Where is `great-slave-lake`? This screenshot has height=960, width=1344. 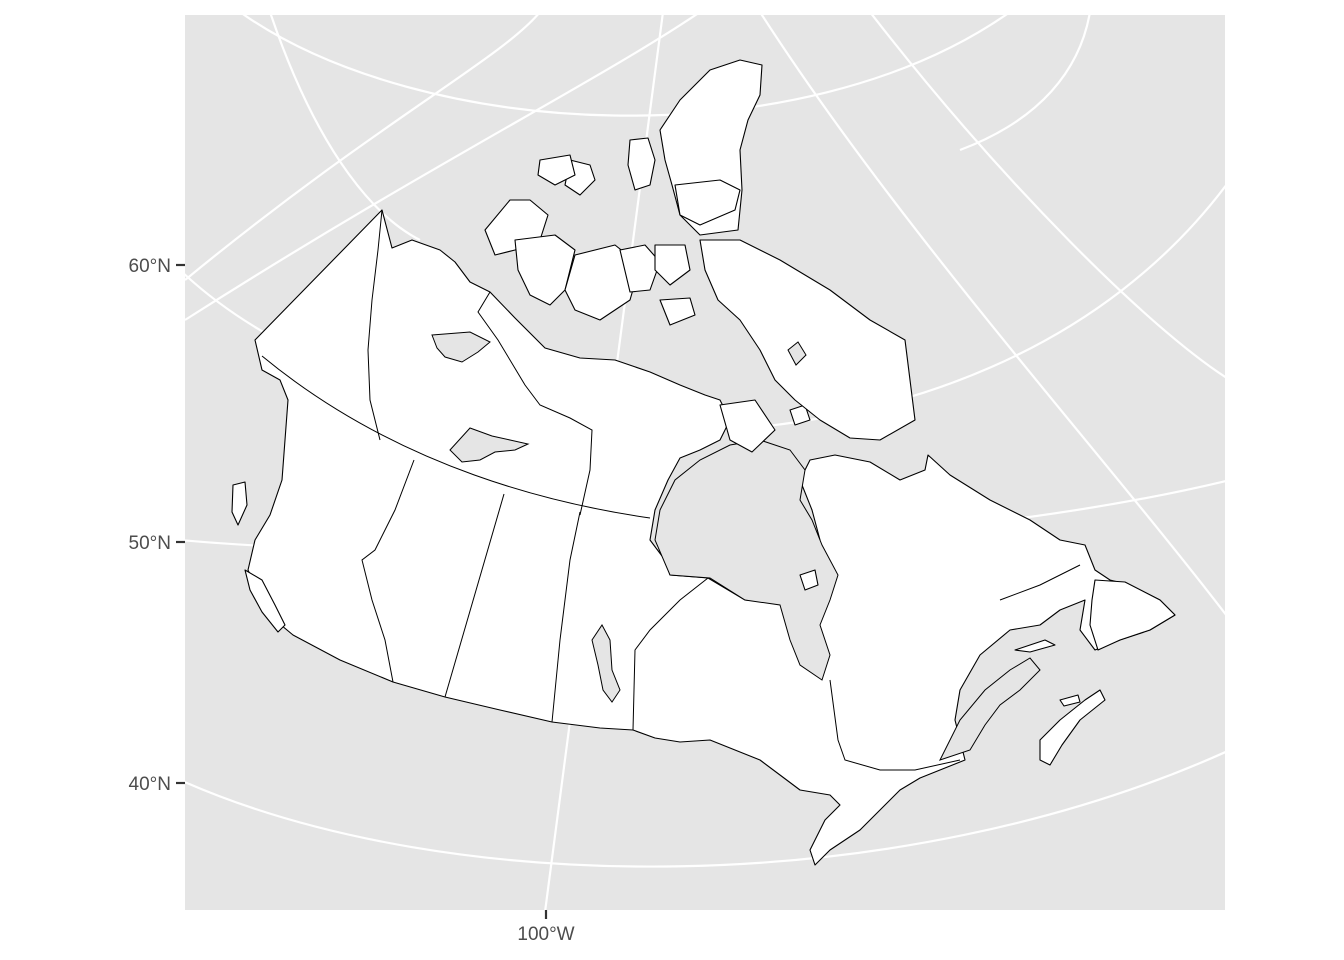 great-slave-lake is located at coordinates (489, 445).